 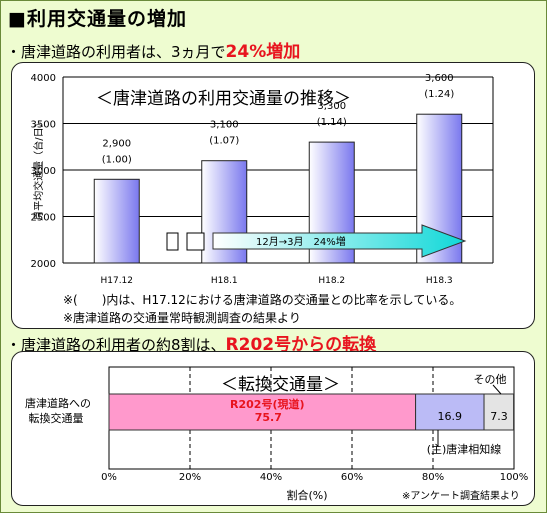 I want to click on chart-title: ＜転換交通量＞, so click(x=280, y=385).